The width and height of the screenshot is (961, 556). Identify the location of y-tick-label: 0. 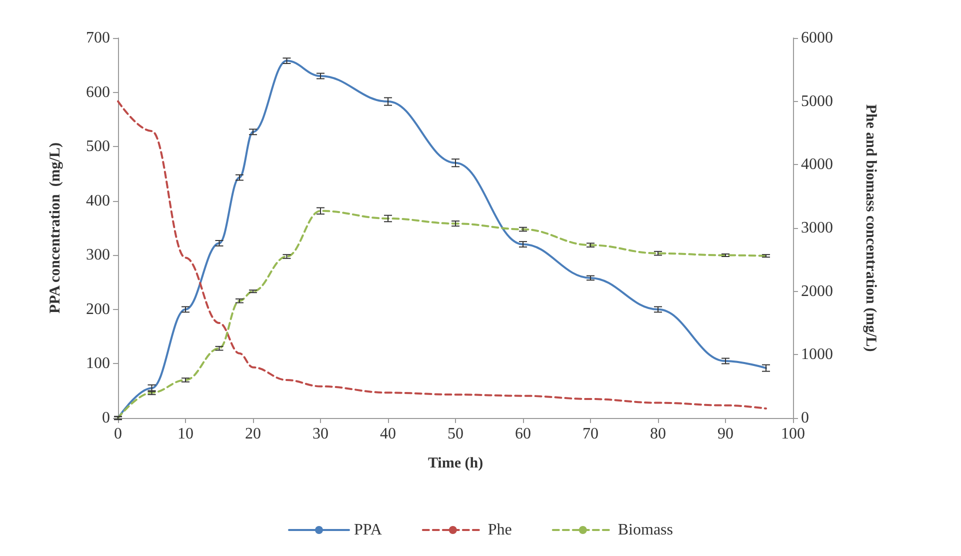
(106, 418).